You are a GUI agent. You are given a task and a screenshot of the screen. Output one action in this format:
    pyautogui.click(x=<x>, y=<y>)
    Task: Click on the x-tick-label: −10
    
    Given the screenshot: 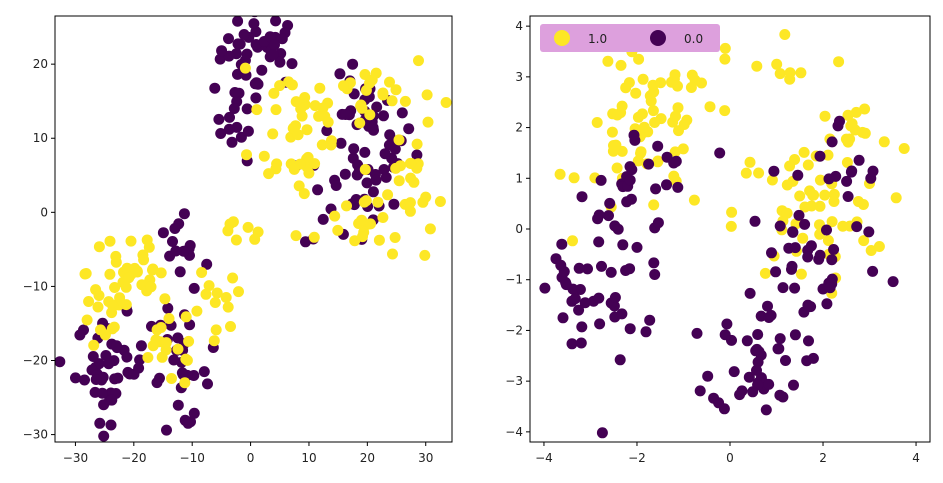 What is the action you would take?
    pyautogui.click(x=192, y=458)
    